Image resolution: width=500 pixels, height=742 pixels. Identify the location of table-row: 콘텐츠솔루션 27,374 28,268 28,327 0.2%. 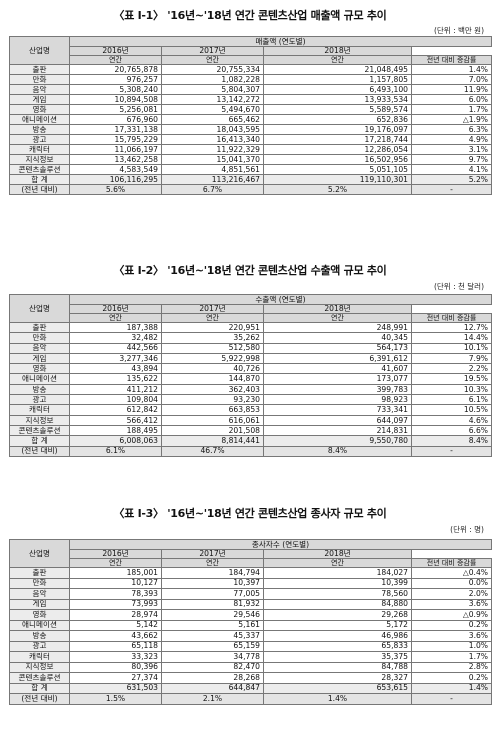
(251, 678).